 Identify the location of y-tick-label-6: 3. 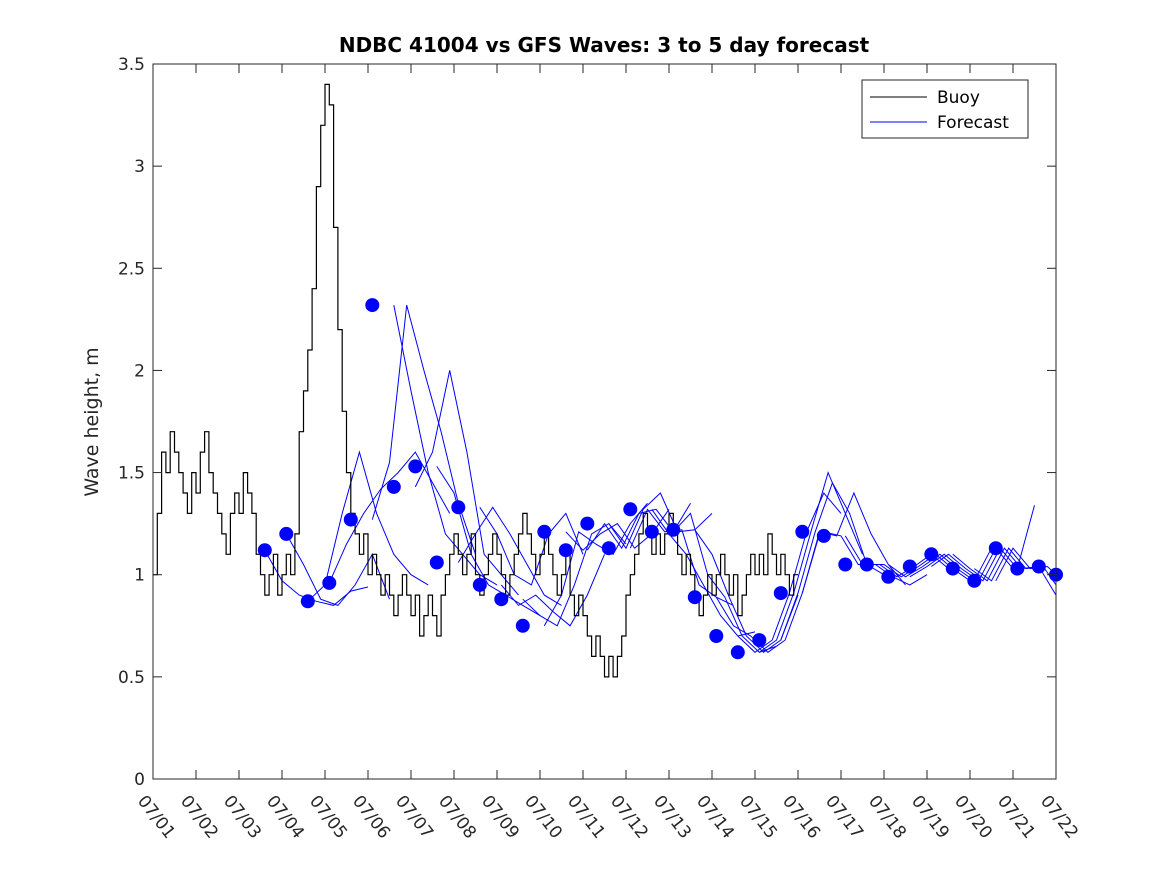
(139, 167).